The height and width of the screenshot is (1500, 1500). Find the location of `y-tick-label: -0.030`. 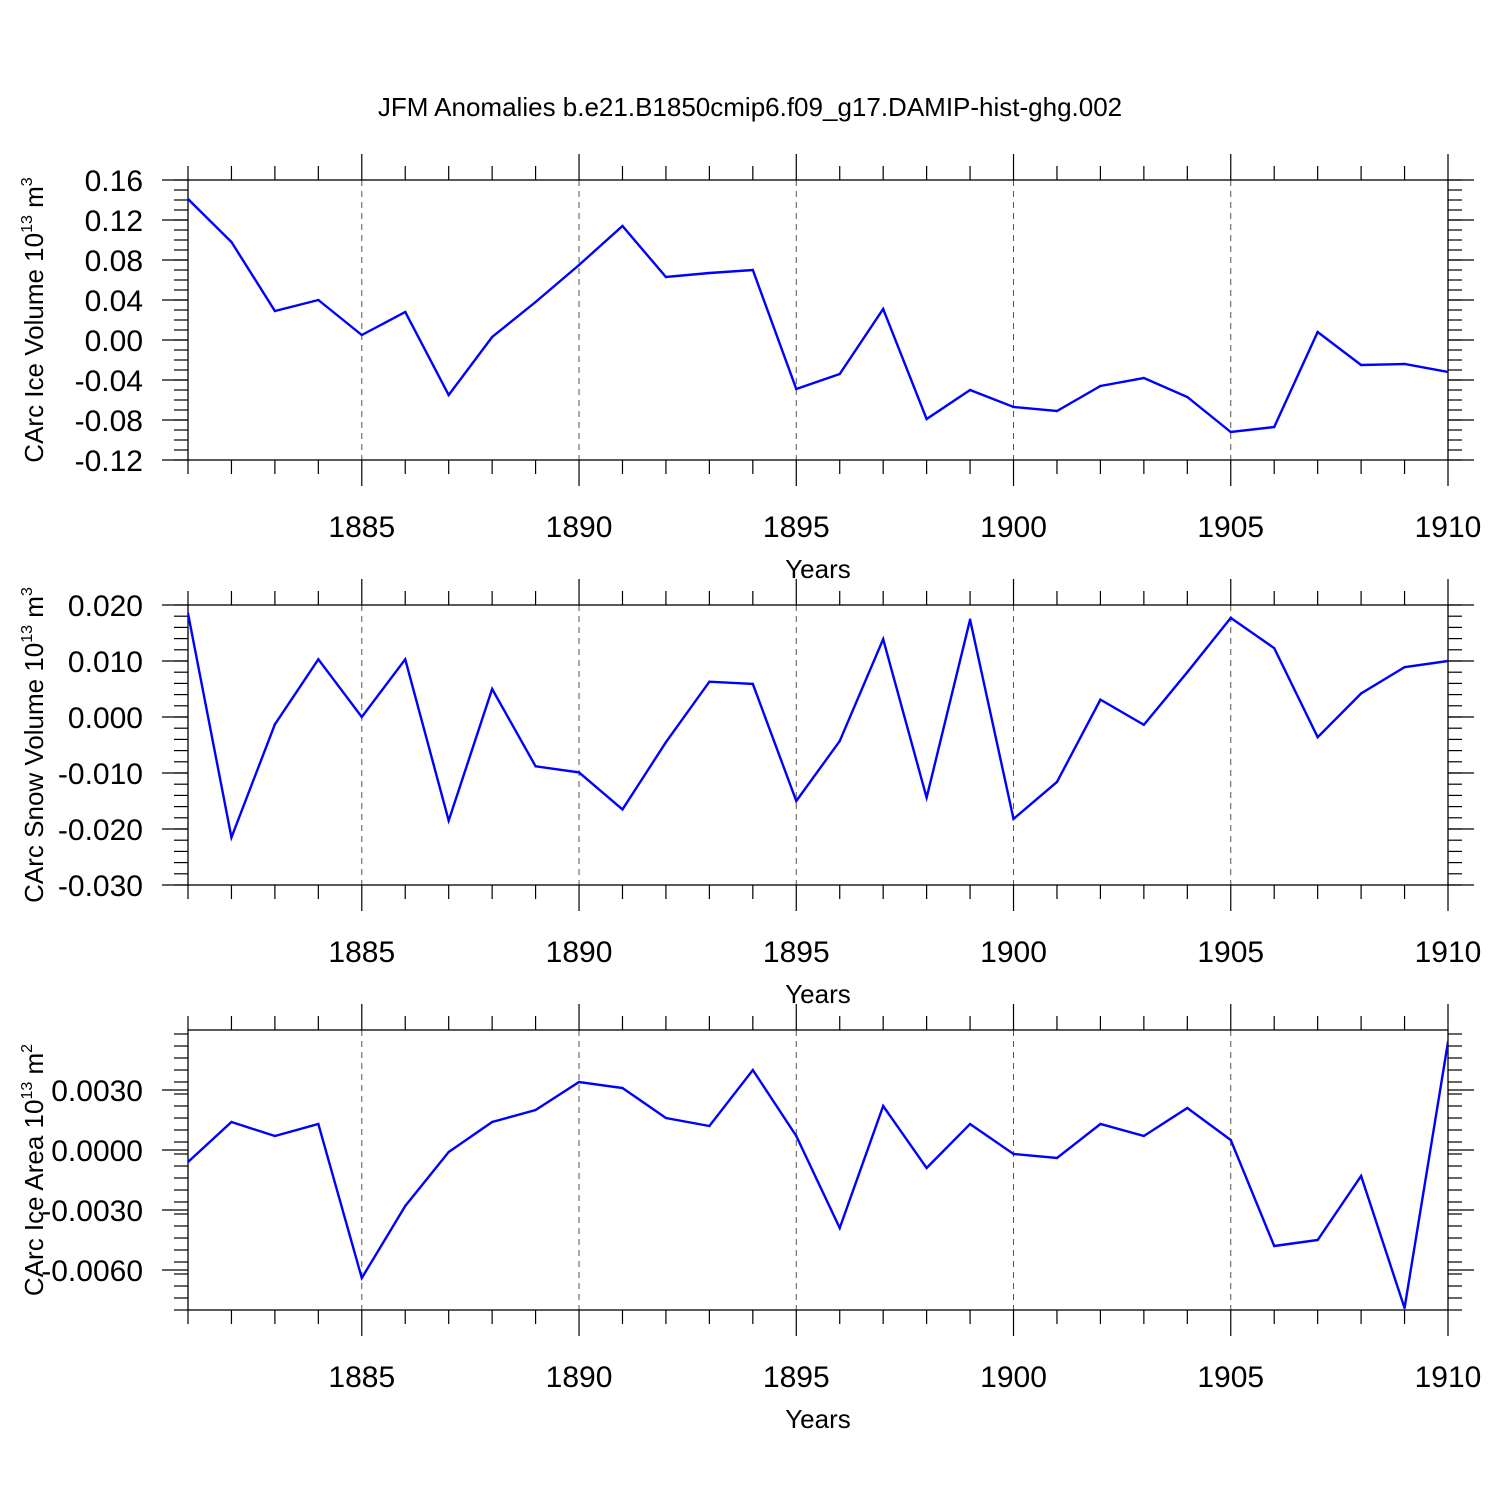

y-tick-label: -0.030 is located at coordinates (100, 886).